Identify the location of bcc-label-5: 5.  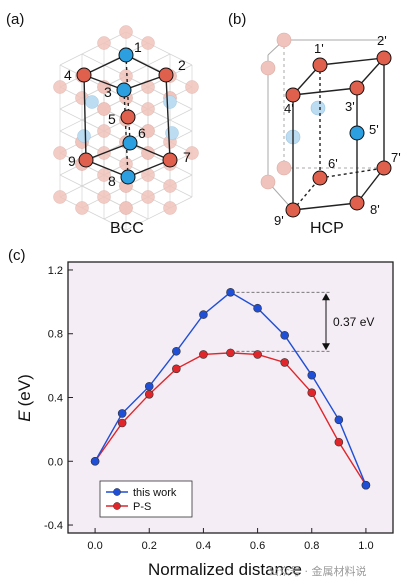
(112, 119).